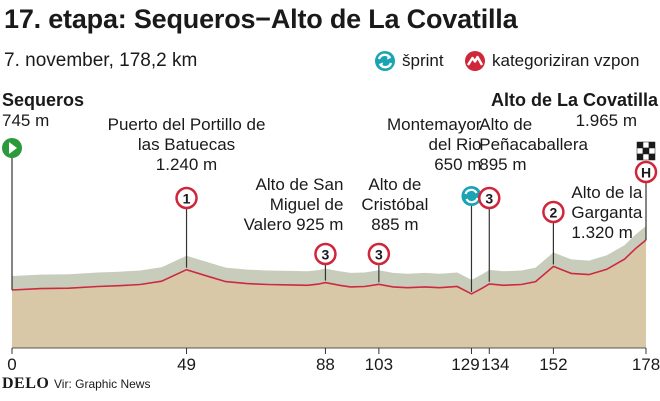  I want to click on point-label-line: Cristóbal, so click(394, 204).